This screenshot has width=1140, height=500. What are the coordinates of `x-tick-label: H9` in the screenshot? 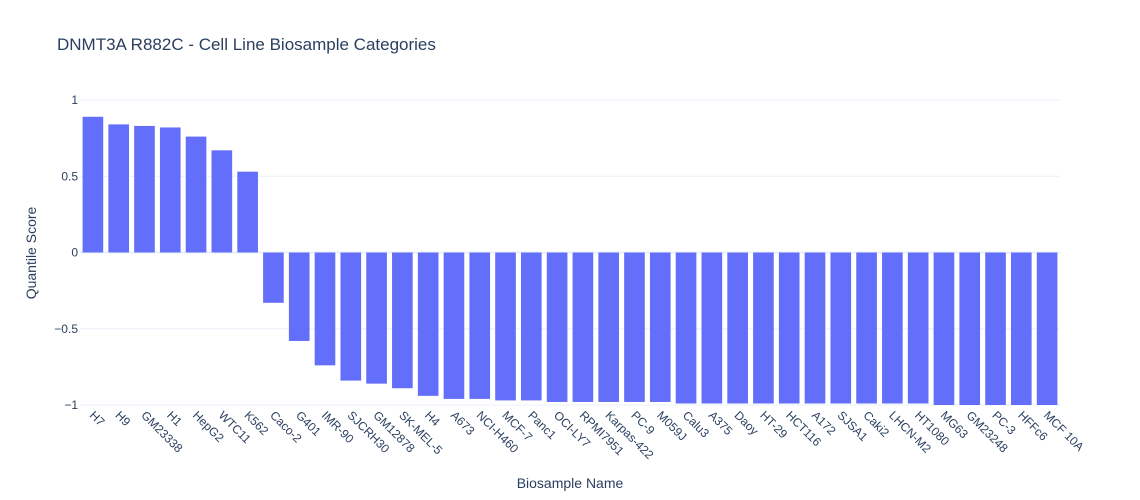 It's located at (123, 418).